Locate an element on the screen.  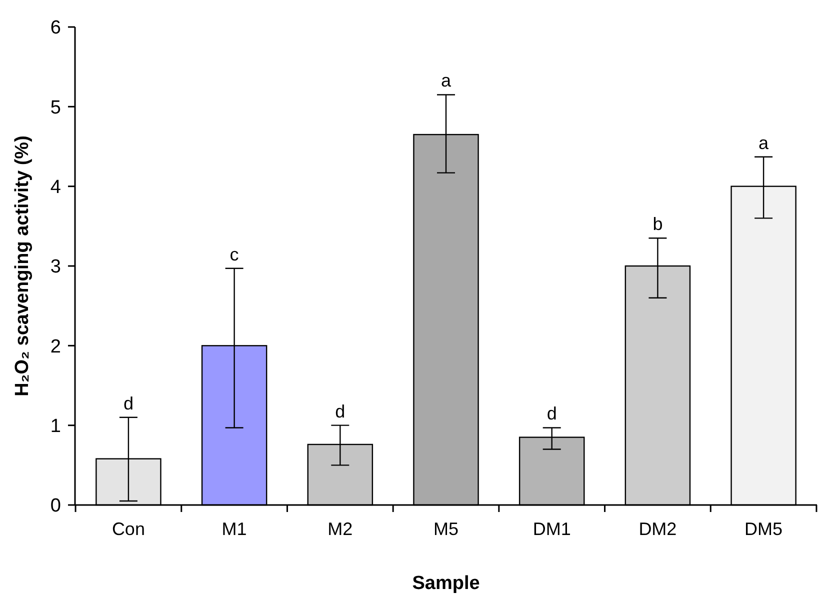
x-tick-label: M5 is located at coordinates (446, 529).